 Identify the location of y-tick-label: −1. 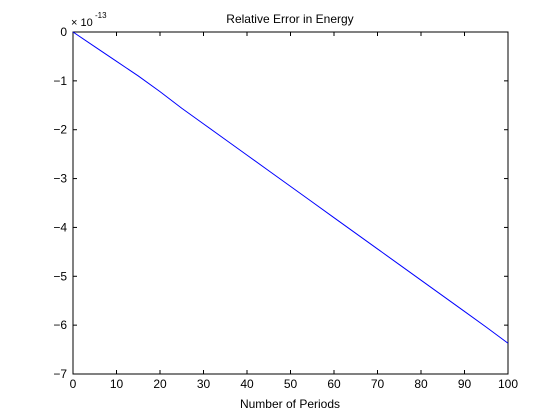
(60, 81).